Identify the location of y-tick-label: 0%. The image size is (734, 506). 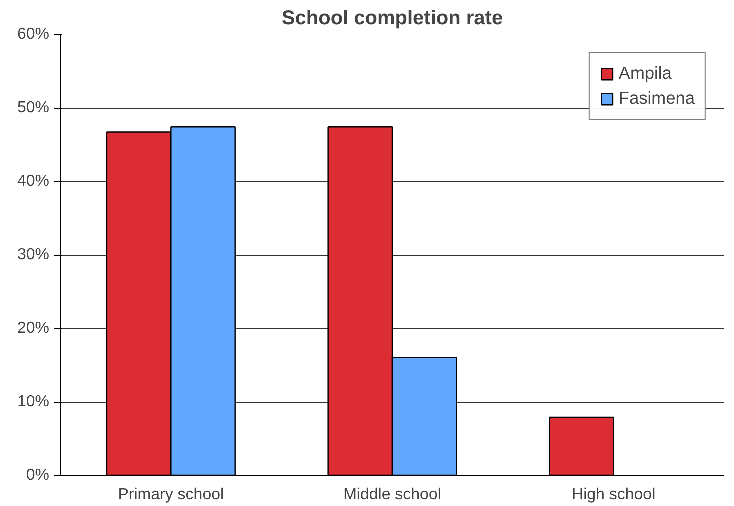
(38, 475).